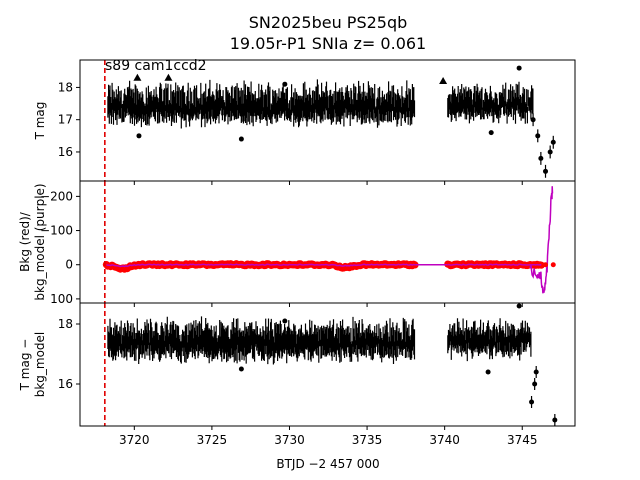  What do you see at coordinates (367, 440) in the screenshot?
I see `x-tick-label: 3735` at bounding box center [367, 440].